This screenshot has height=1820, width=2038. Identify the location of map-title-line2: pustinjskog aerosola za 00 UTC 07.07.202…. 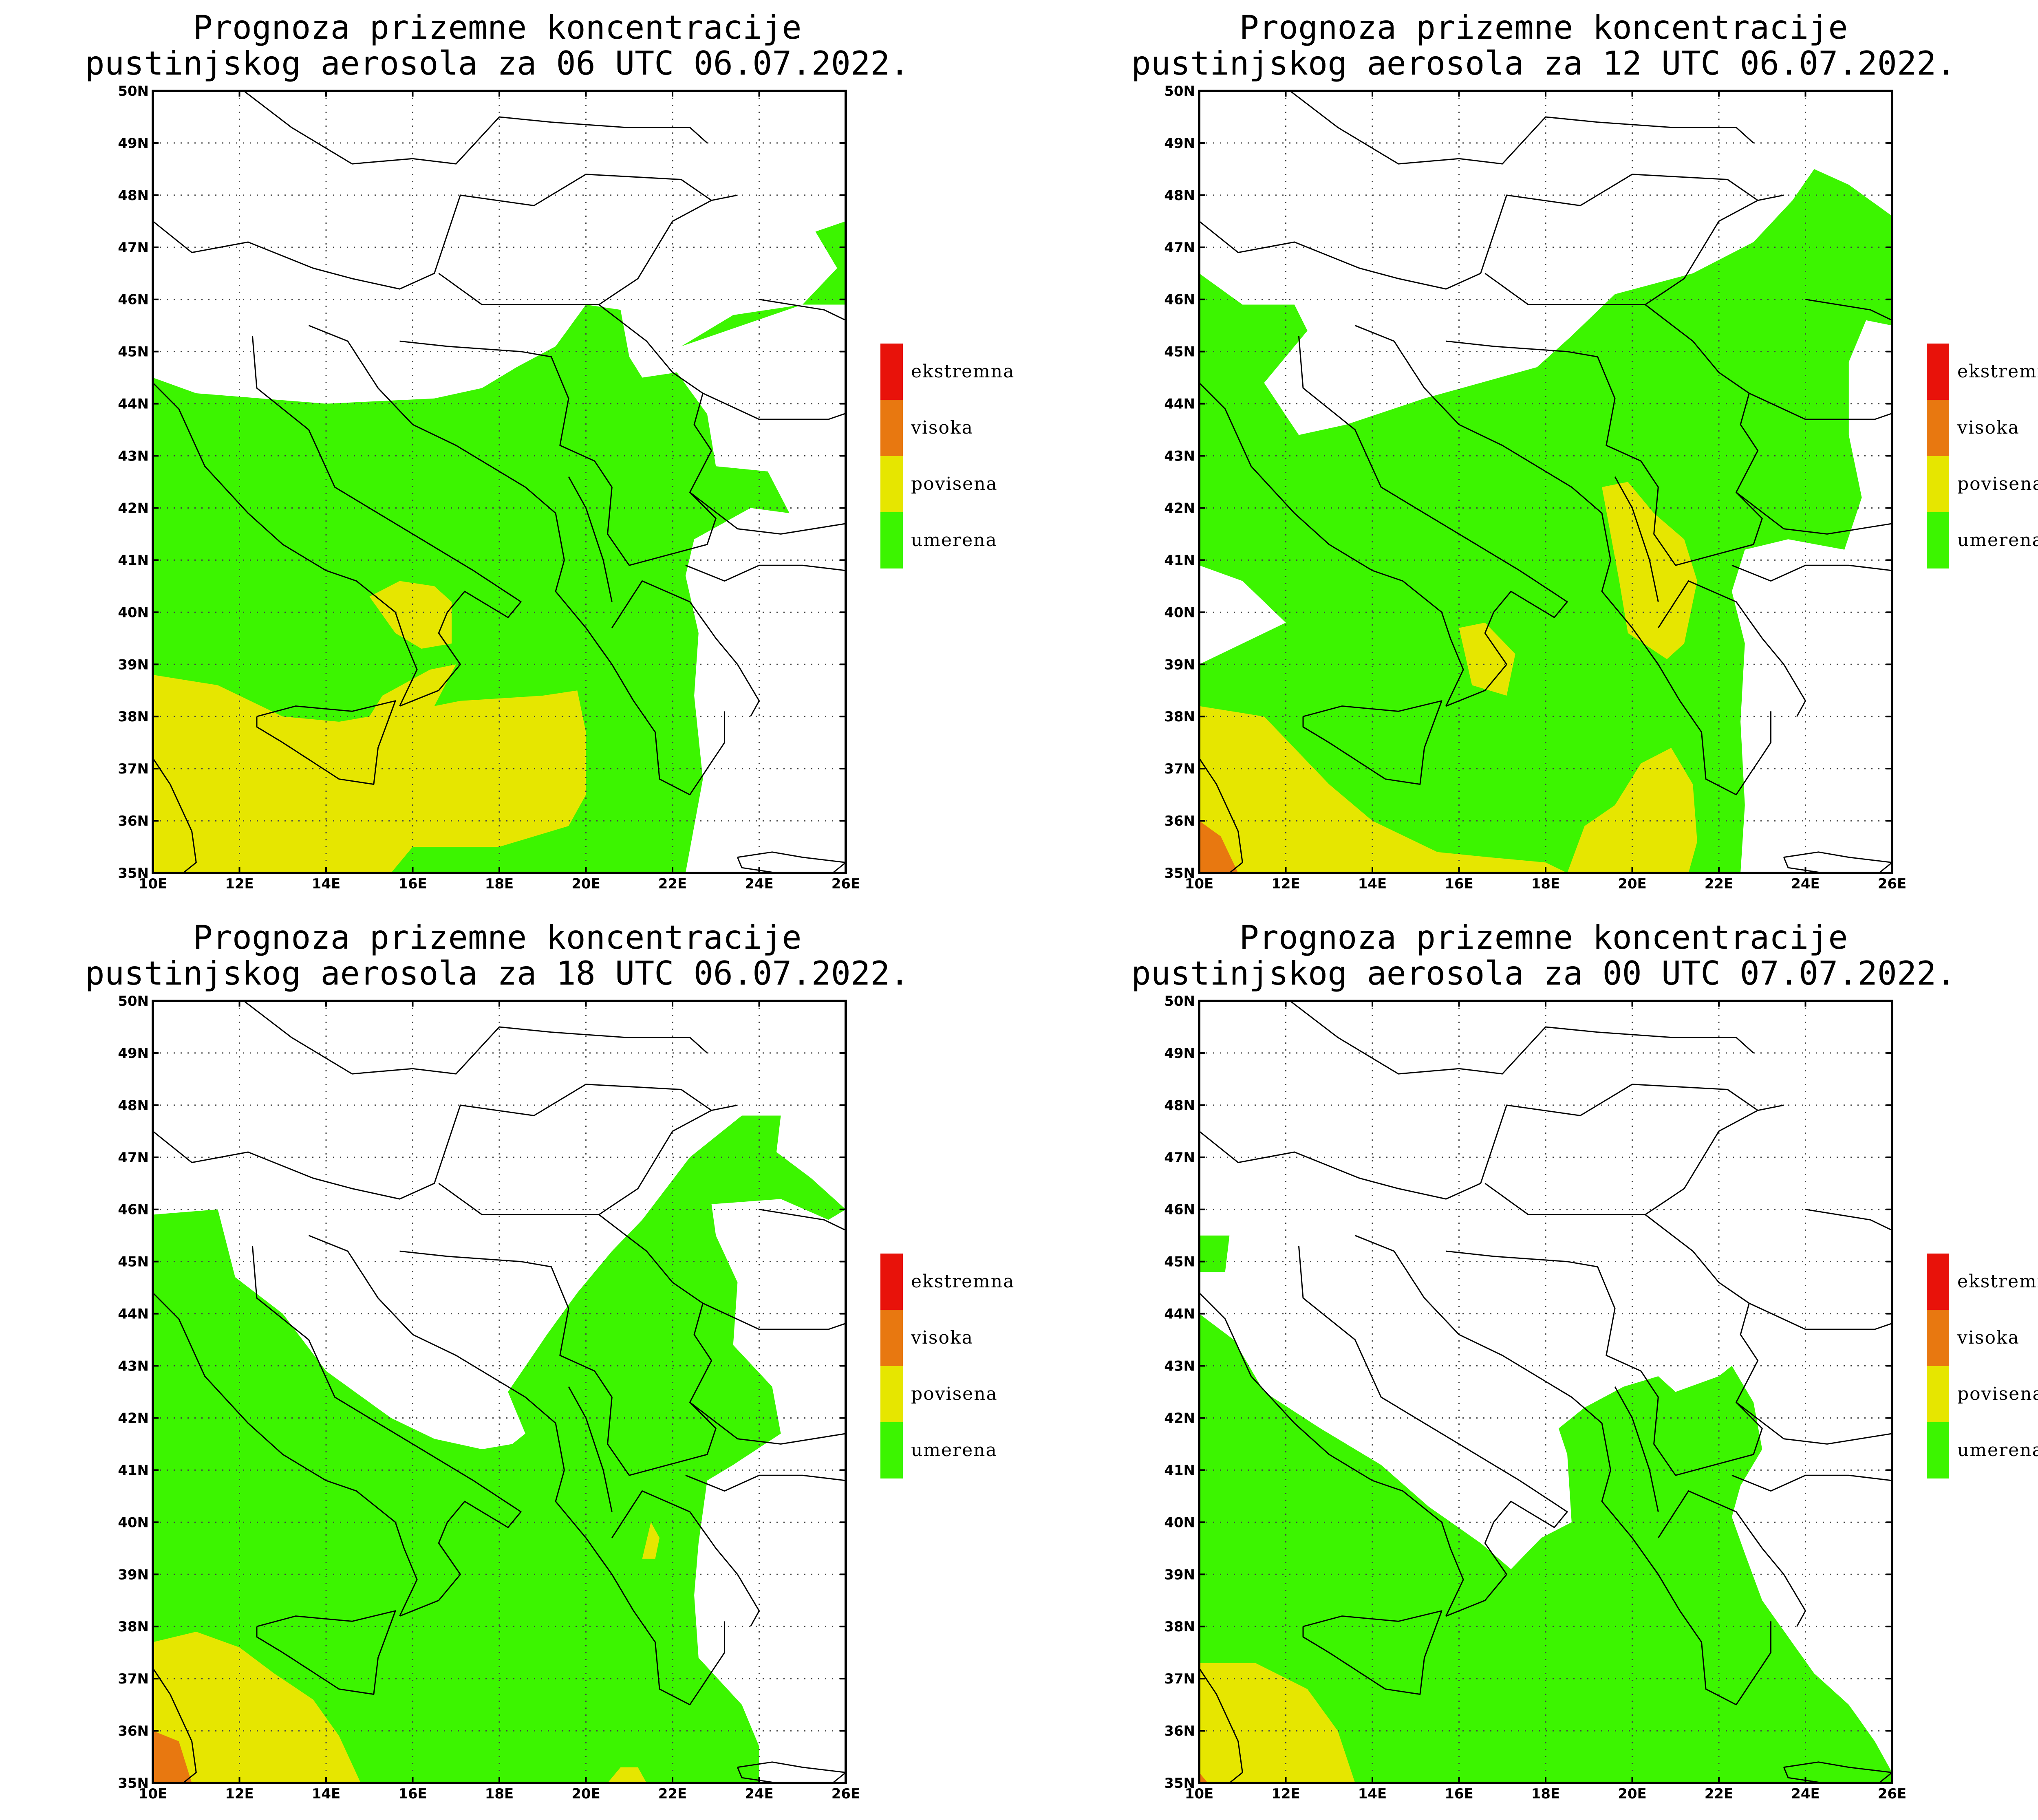
(1543, 973).